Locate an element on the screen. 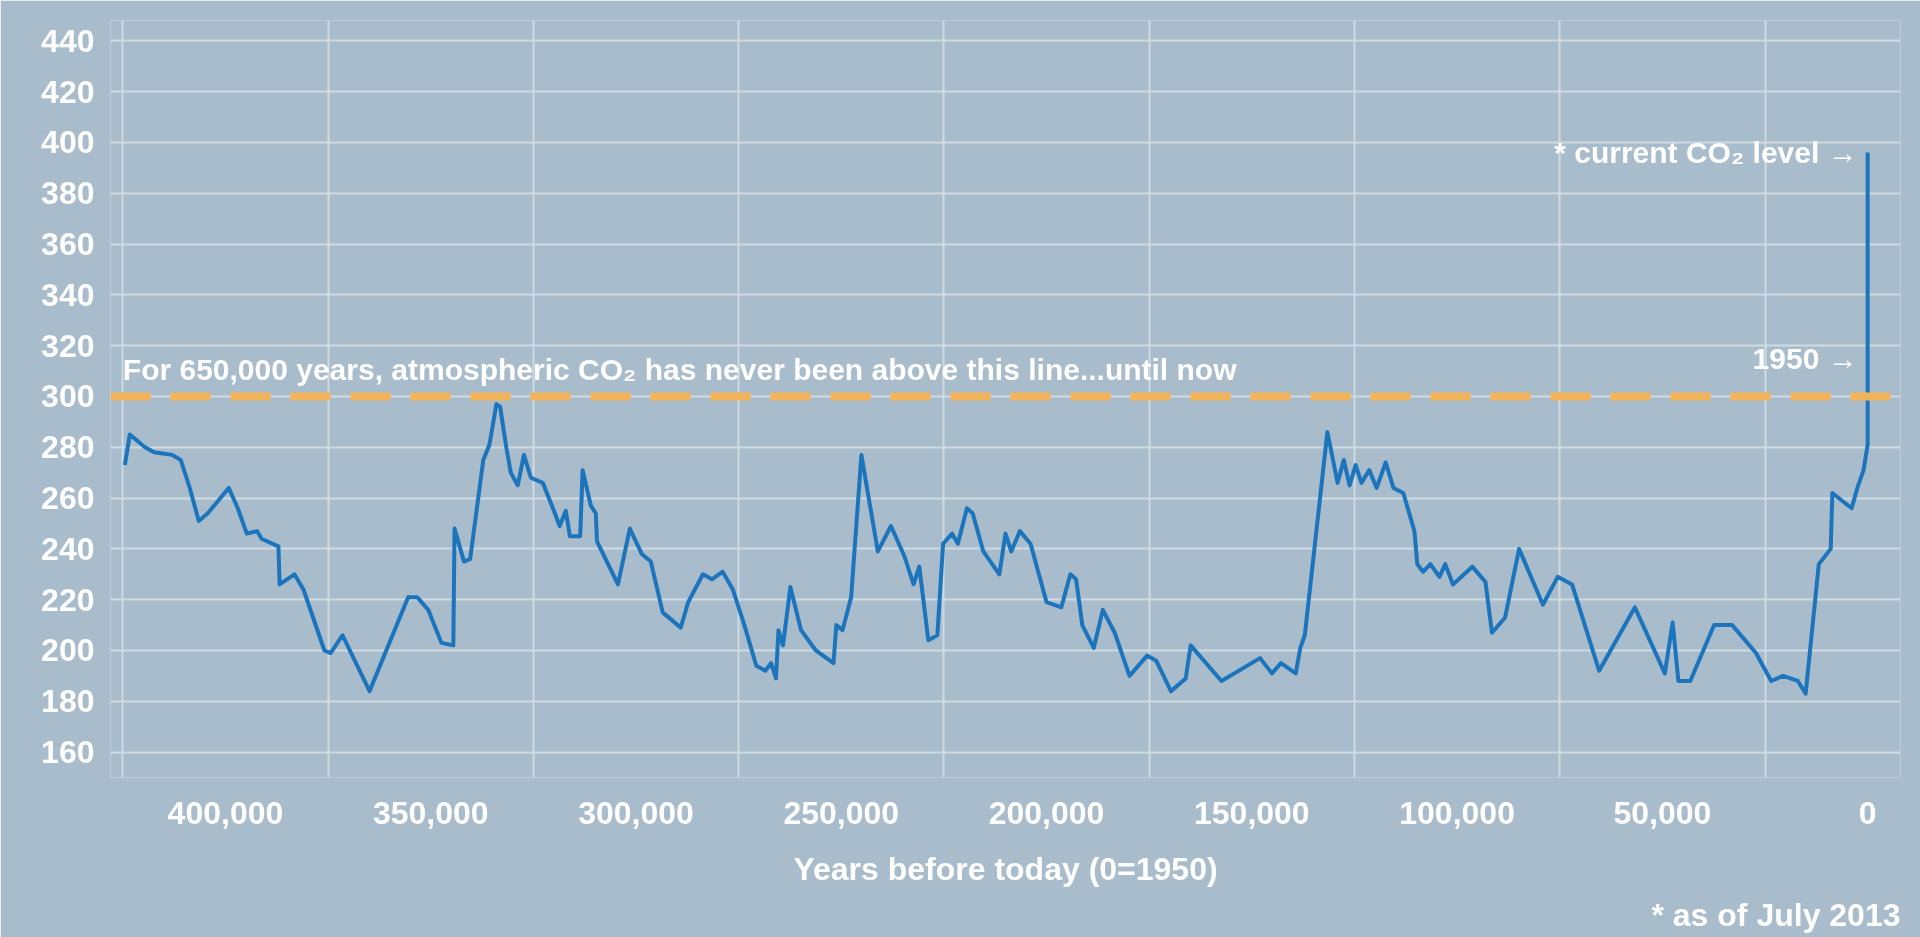  x-tick-label: 200,000 is located at coordinates (1046, 812).